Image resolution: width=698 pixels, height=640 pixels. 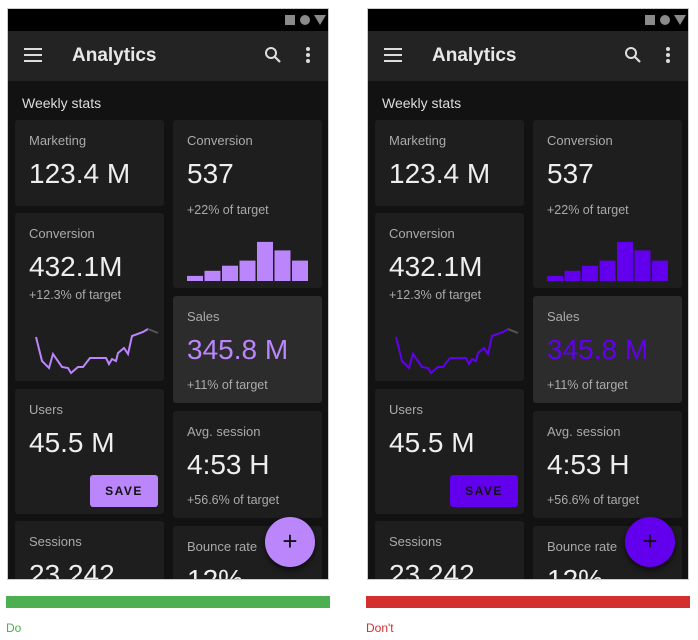 What do you see at coordinates (62, 103) in the screenshot?
I see `section-title: Weekly stats` at bounding box center [62, 103].